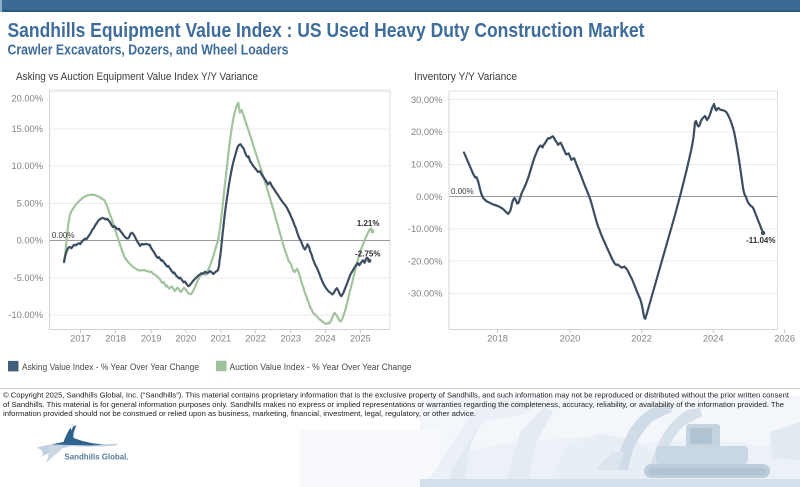 The width and height of the screenshot is (800, 487). I want to click on svg-text: -2.75%, so click(367, 254).